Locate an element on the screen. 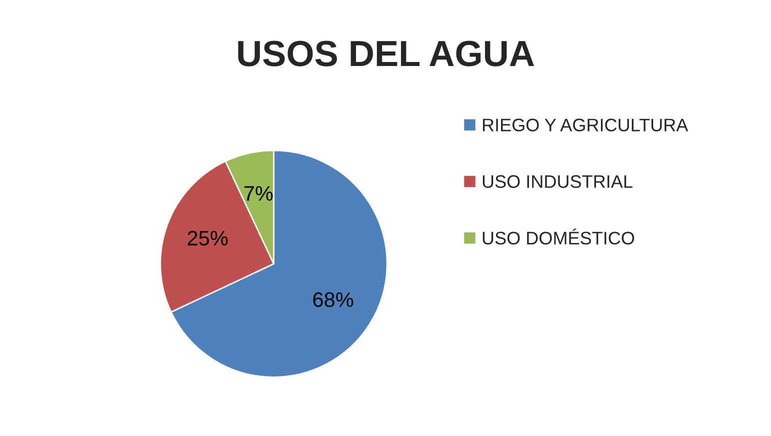 The image size is (771, 436). data-label: 7% is located at coordinates (258, 193).